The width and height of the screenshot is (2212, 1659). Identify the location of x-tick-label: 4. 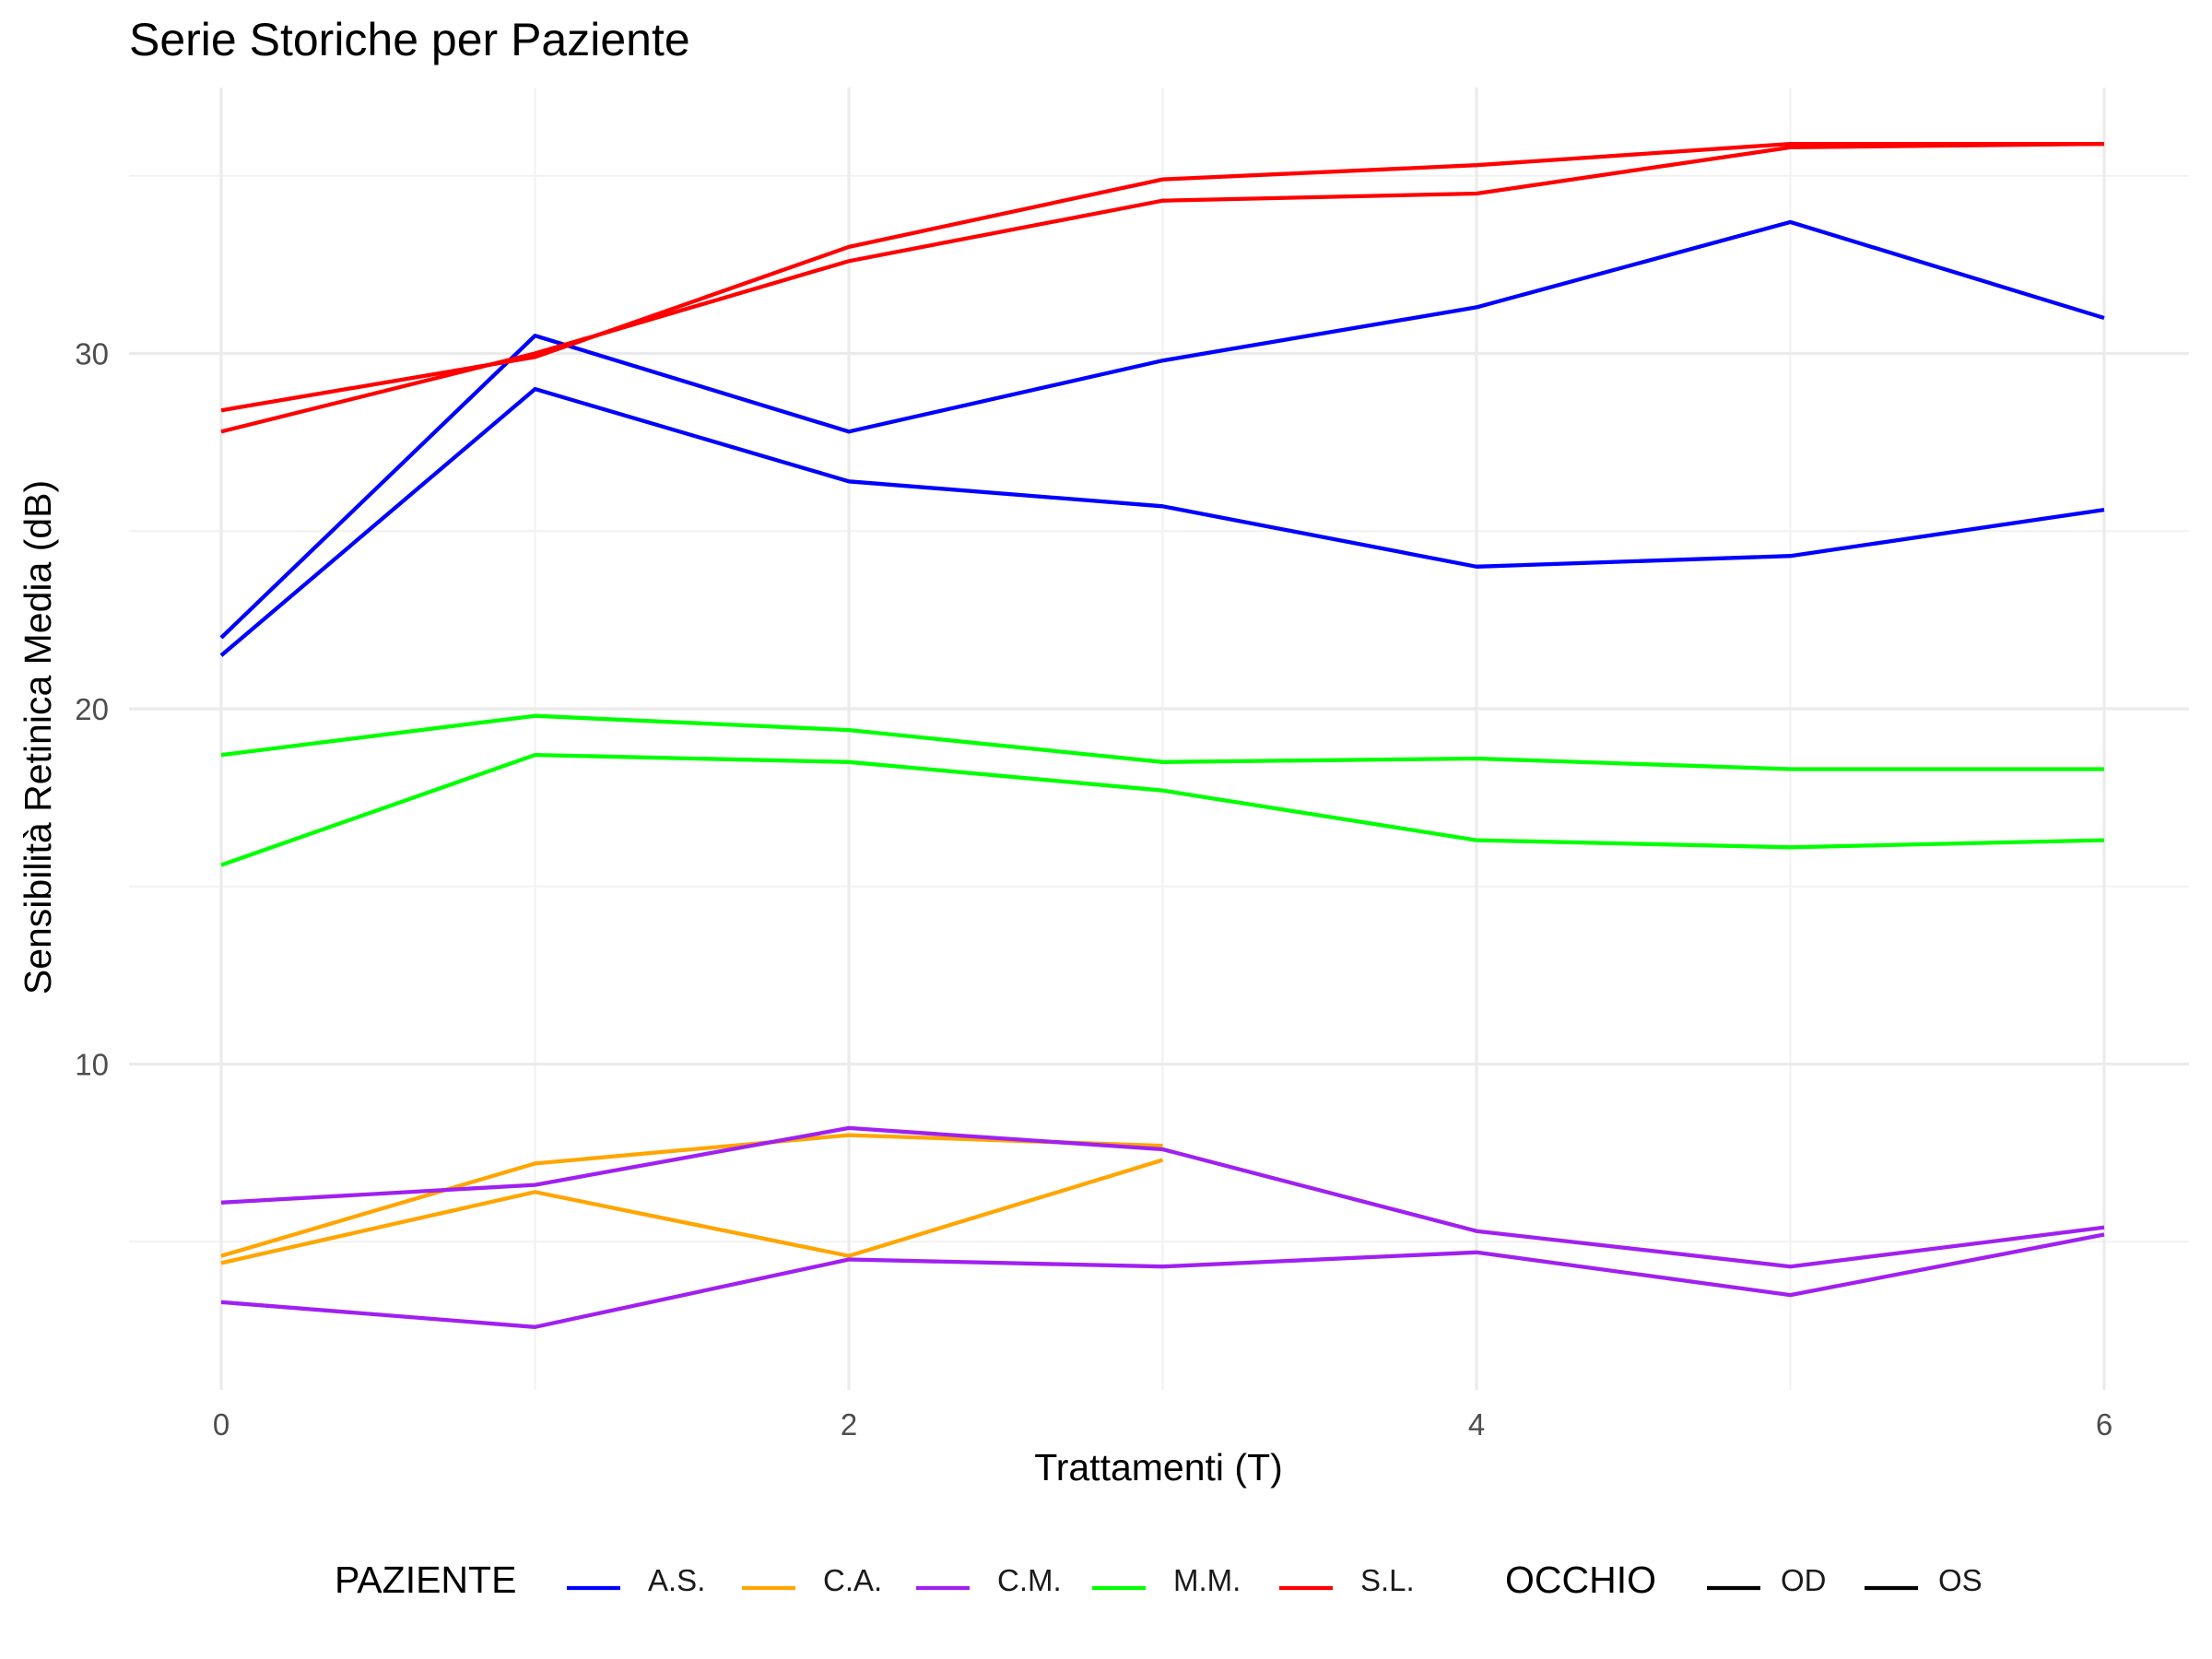
(1476, 1424).